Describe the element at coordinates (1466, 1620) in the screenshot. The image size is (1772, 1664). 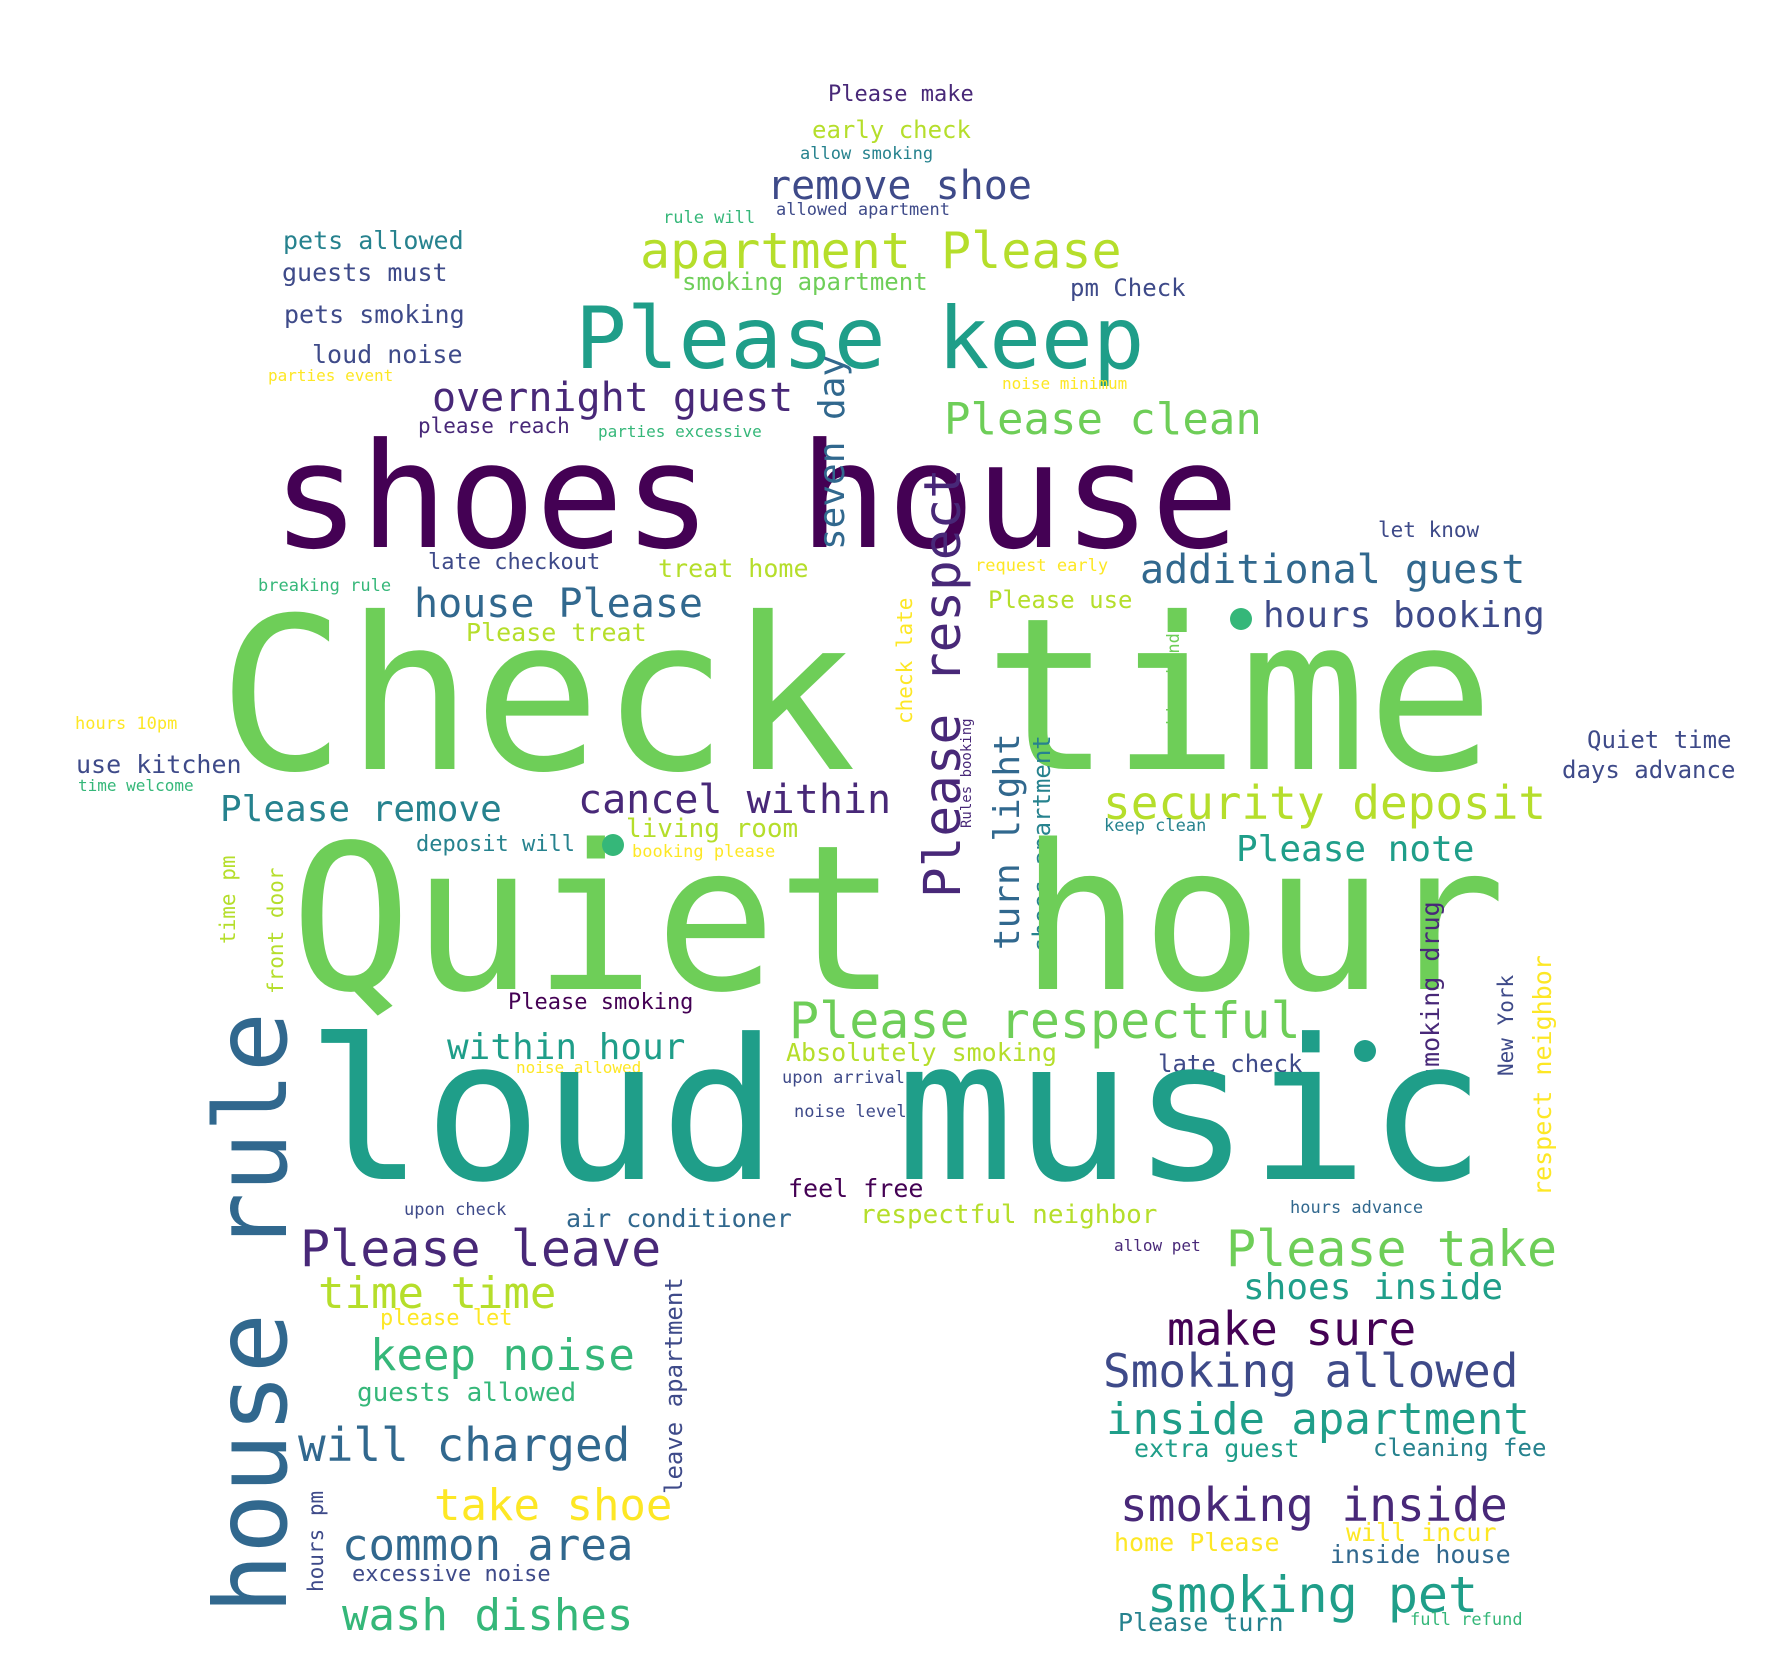
I see `word: full refund` at that location.